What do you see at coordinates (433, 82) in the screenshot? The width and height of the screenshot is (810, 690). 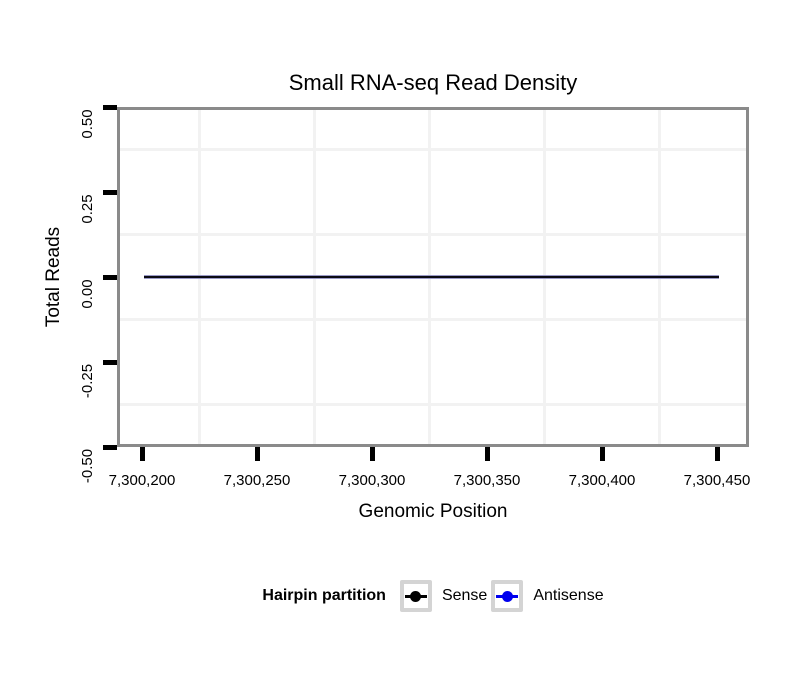 I see `chart-title: Small RNA-seq Read Density` at bounding box center [433, 82].